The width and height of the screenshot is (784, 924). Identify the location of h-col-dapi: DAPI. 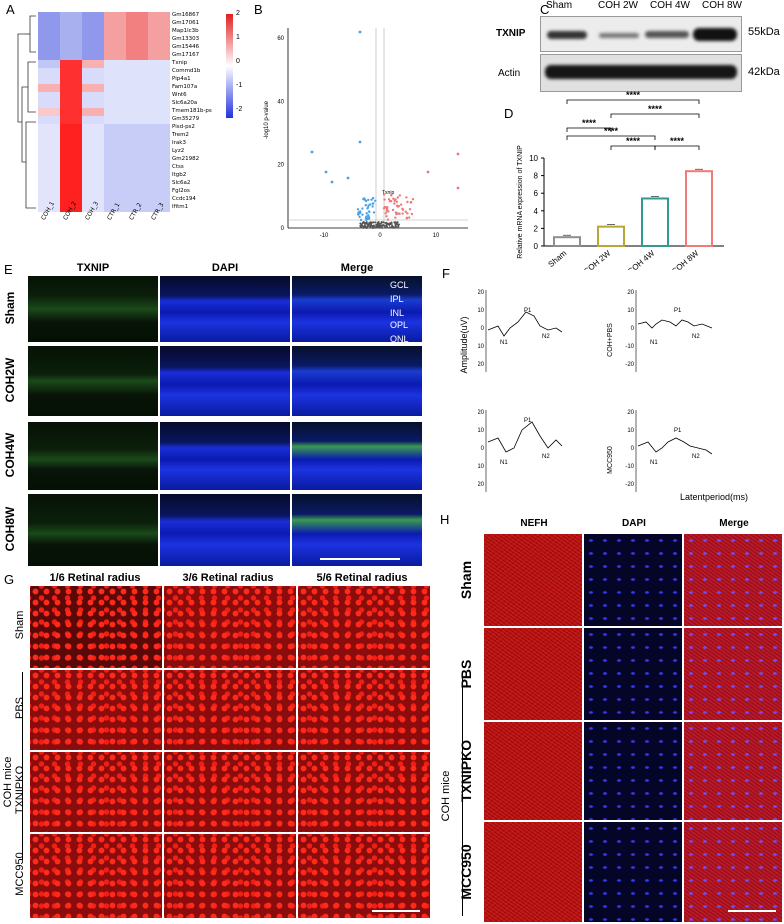
(634, 523).